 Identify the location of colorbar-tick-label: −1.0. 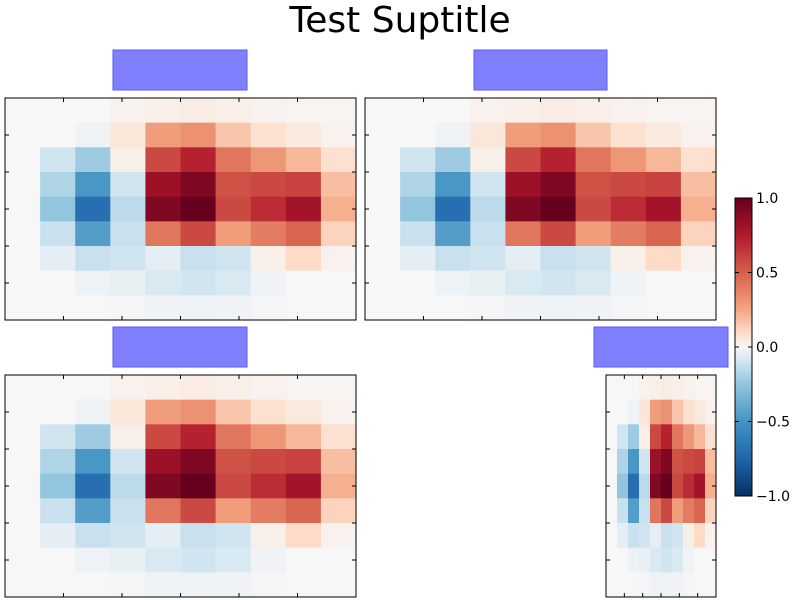
(773, 497).